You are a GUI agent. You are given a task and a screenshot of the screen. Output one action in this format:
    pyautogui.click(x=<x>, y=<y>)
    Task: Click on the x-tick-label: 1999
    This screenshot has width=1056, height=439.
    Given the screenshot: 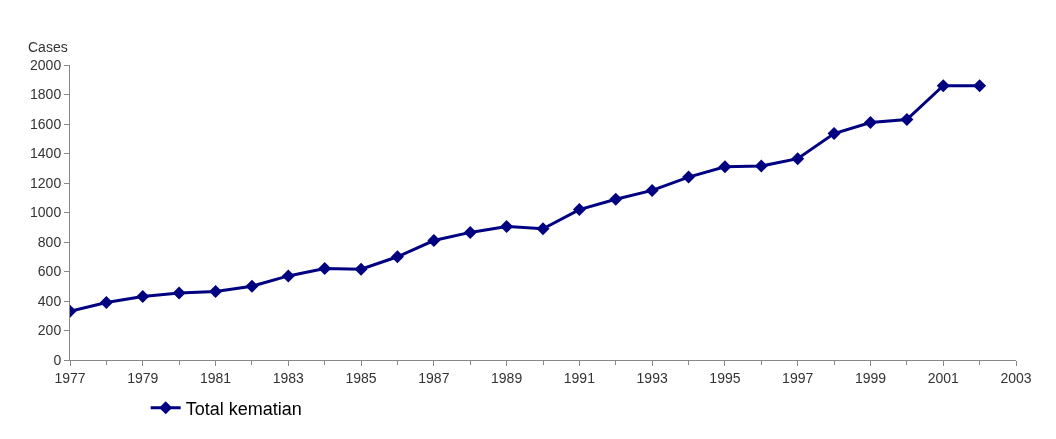 What is the action you would take?
    pyautogui.click(x=870, y=377)
    